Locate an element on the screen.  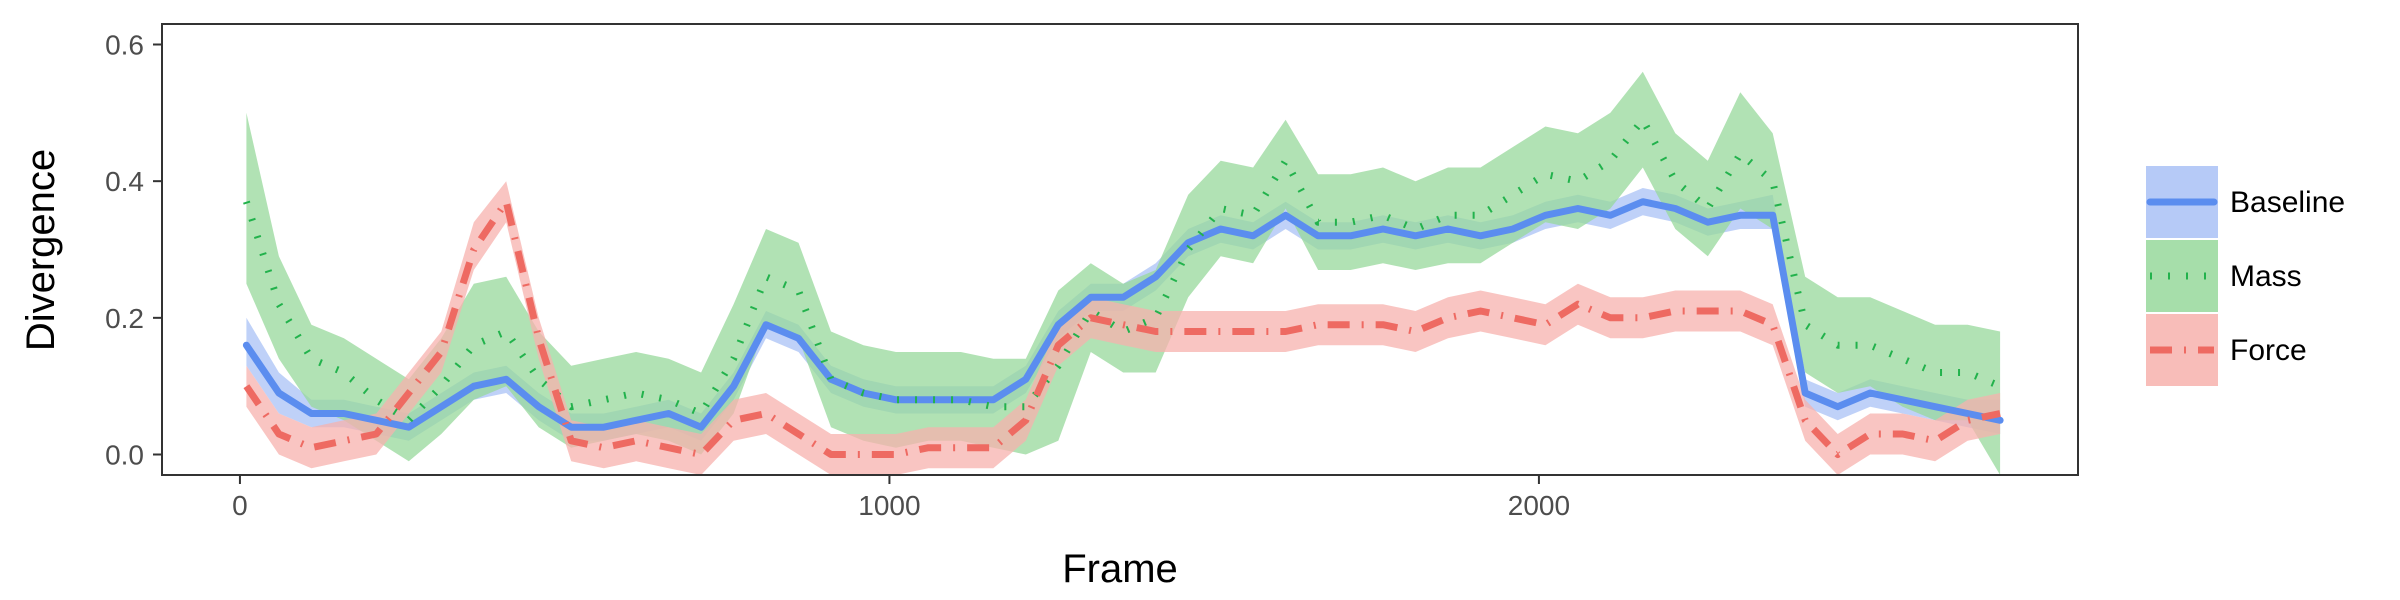
x-axis: 0 1000 2000 is located at coordinates (901, 498).